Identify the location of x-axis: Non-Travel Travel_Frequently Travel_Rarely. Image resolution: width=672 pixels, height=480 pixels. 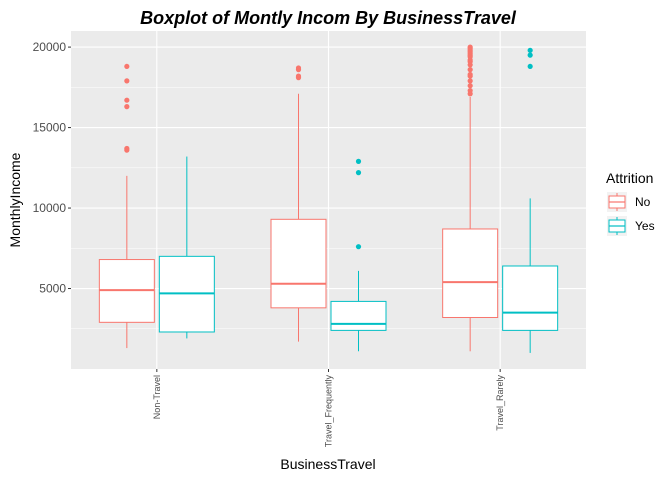
(328, 408).